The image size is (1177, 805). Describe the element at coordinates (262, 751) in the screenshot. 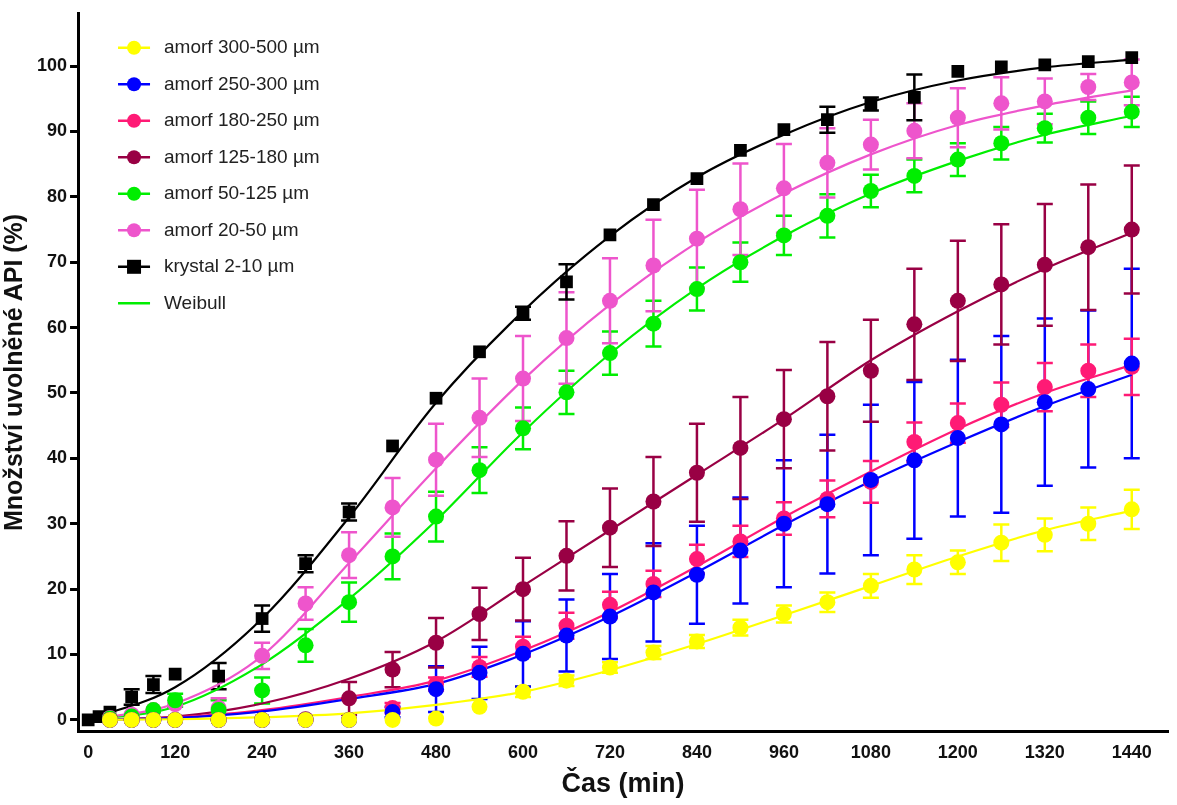

I see `x-tick-label: 240` at that location.